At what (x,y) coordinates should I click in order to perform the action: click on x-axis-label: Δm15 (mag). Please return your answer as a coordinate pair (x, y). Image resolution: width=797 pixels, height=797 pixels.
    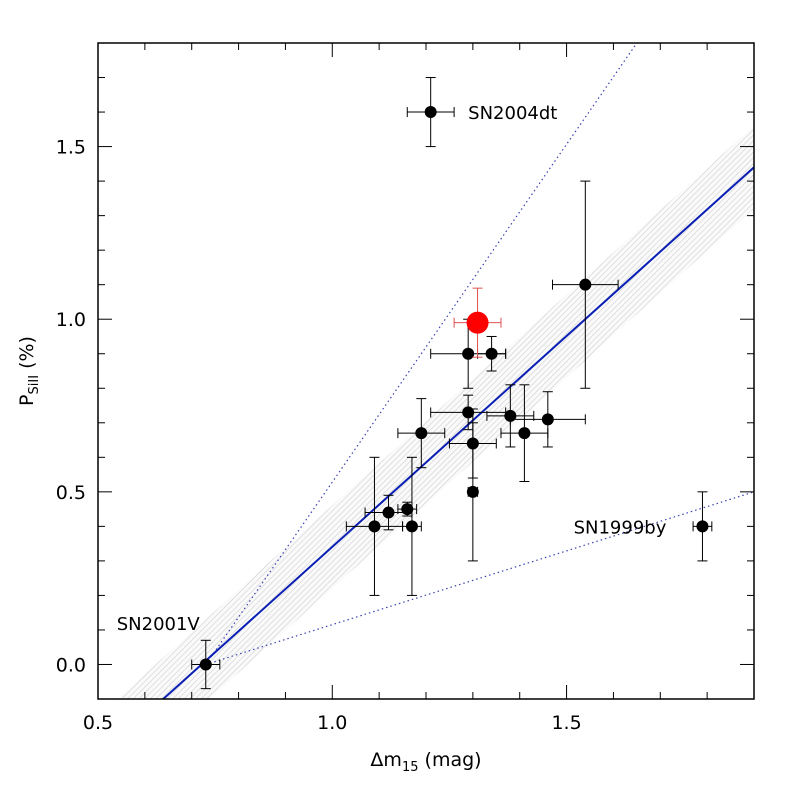
    Looking at the image, I should click on (425, 762).